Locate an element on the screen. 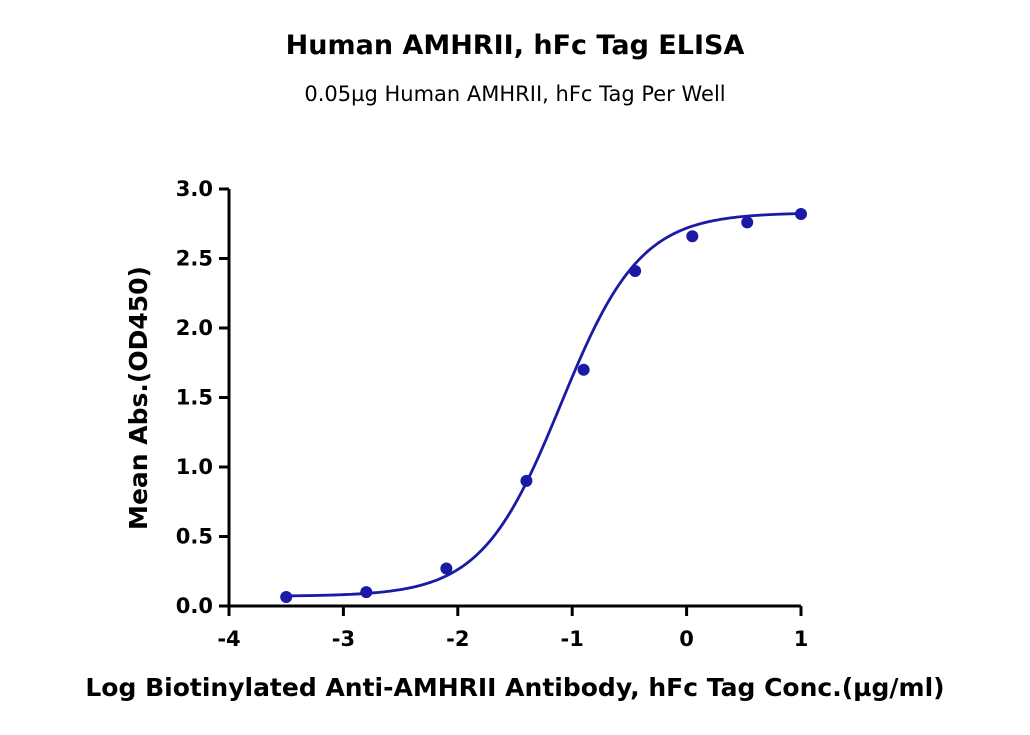 This screenshot has height=735, width=1030. chart-subtitle: 0.05µg Human AMHRII, hFc Tag Per Well is located at coordinates (515, 94).